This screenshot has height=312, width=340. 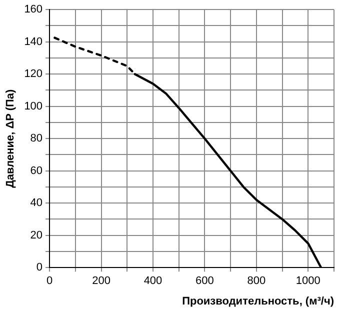 I want to click on y-tick-label: 120, so click(x=33, y=74).